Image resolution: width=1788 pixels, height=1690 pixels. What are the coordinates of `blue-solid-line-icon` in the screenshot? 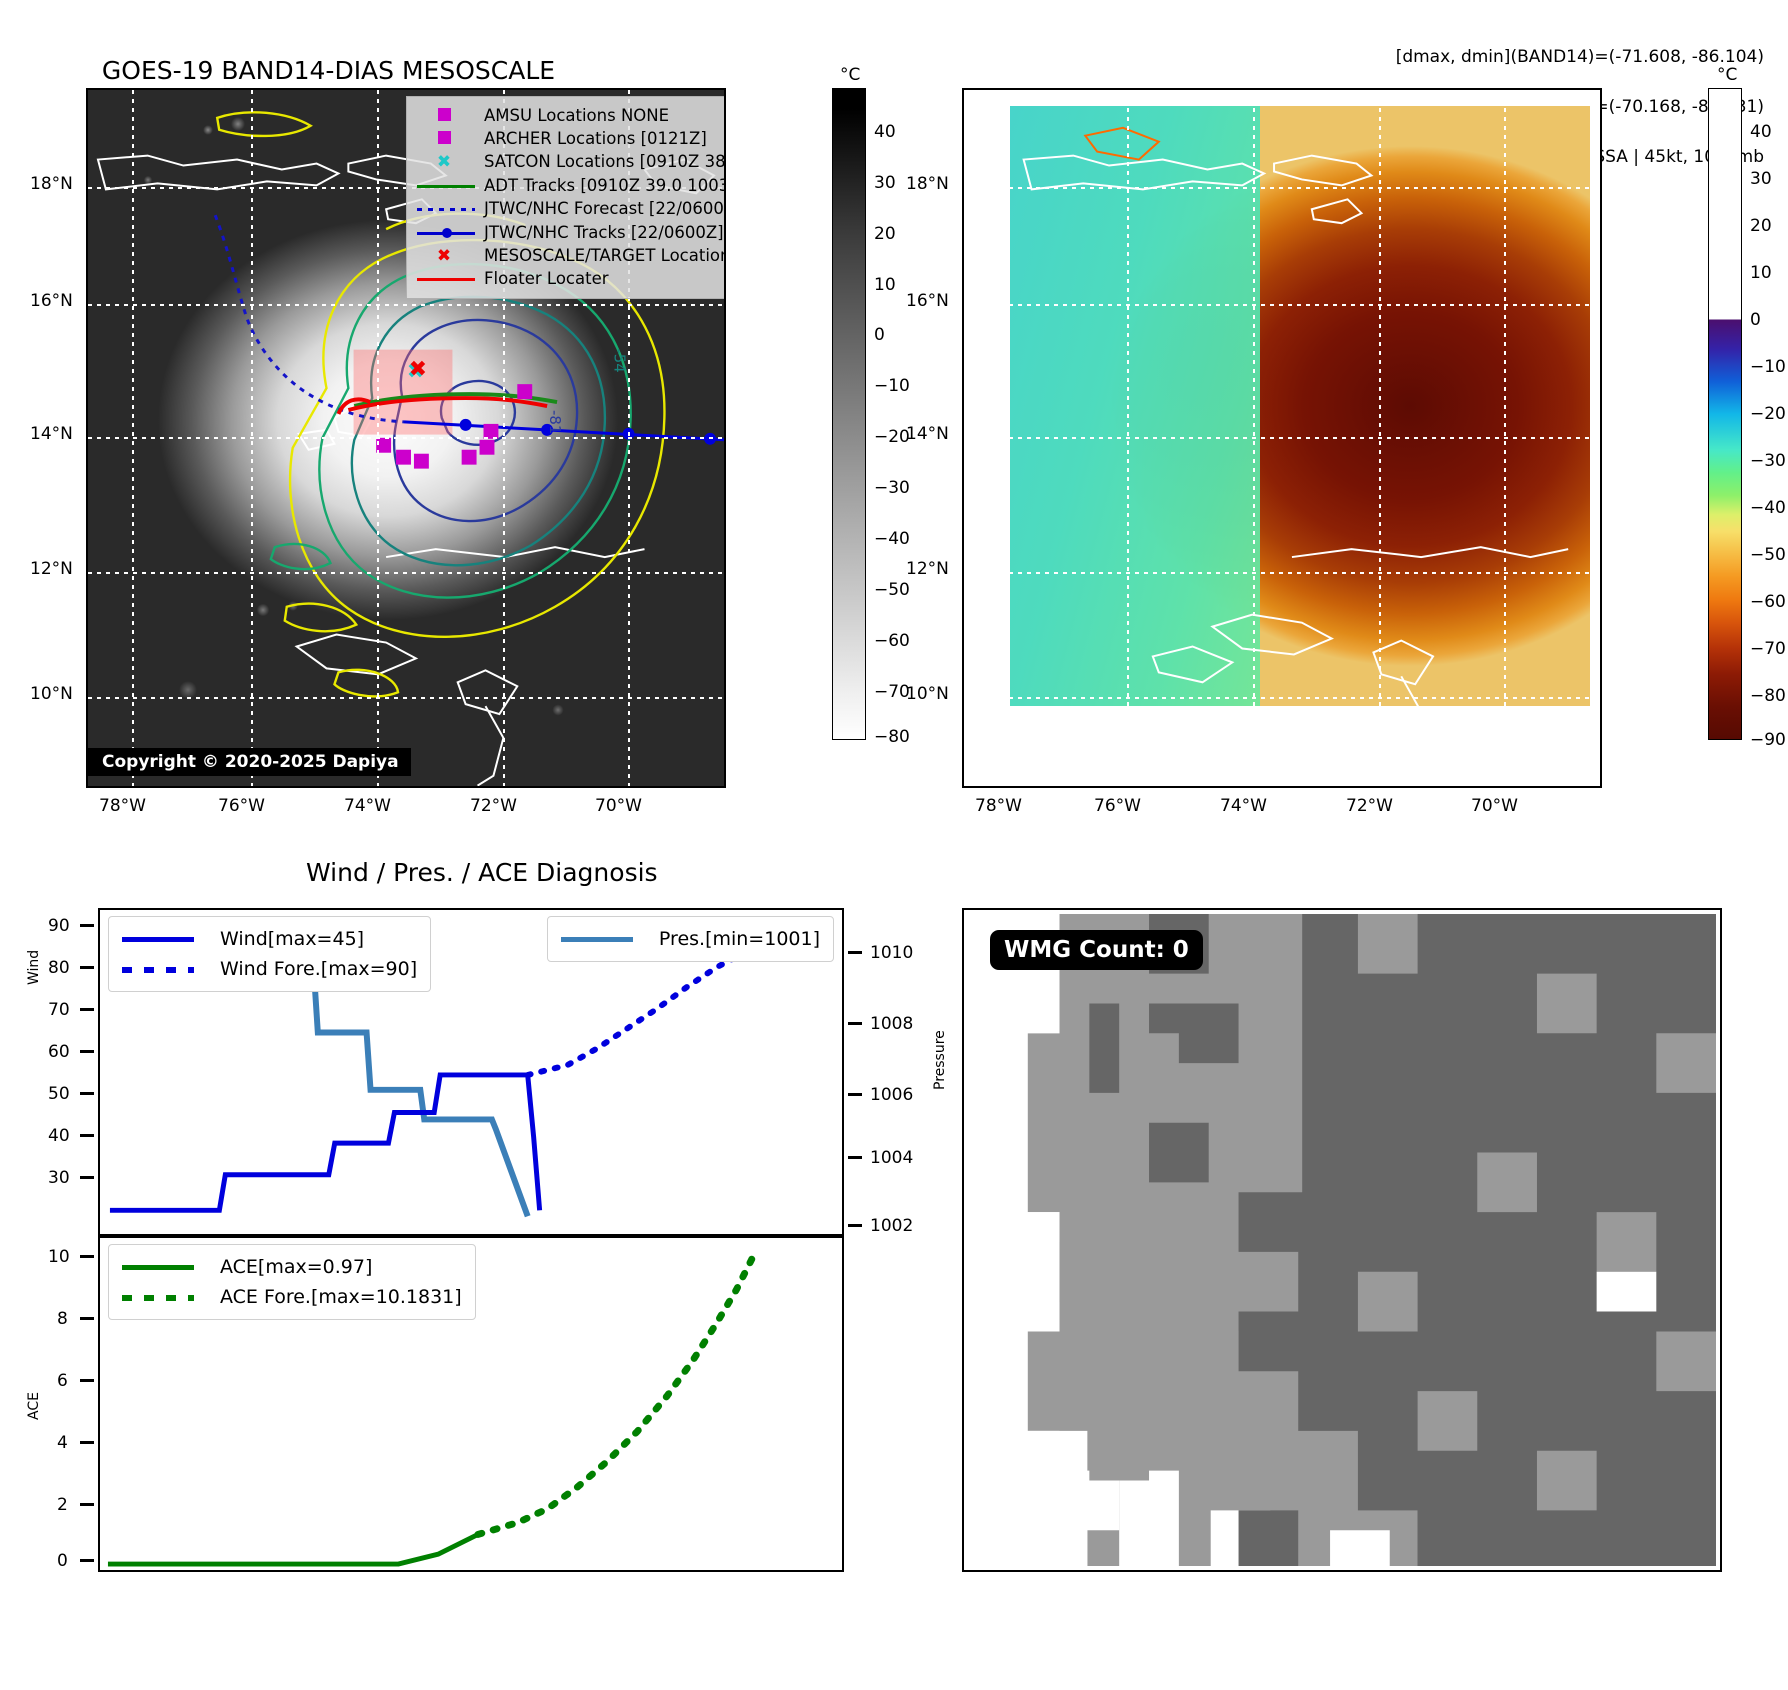 It's located at (171, 939).